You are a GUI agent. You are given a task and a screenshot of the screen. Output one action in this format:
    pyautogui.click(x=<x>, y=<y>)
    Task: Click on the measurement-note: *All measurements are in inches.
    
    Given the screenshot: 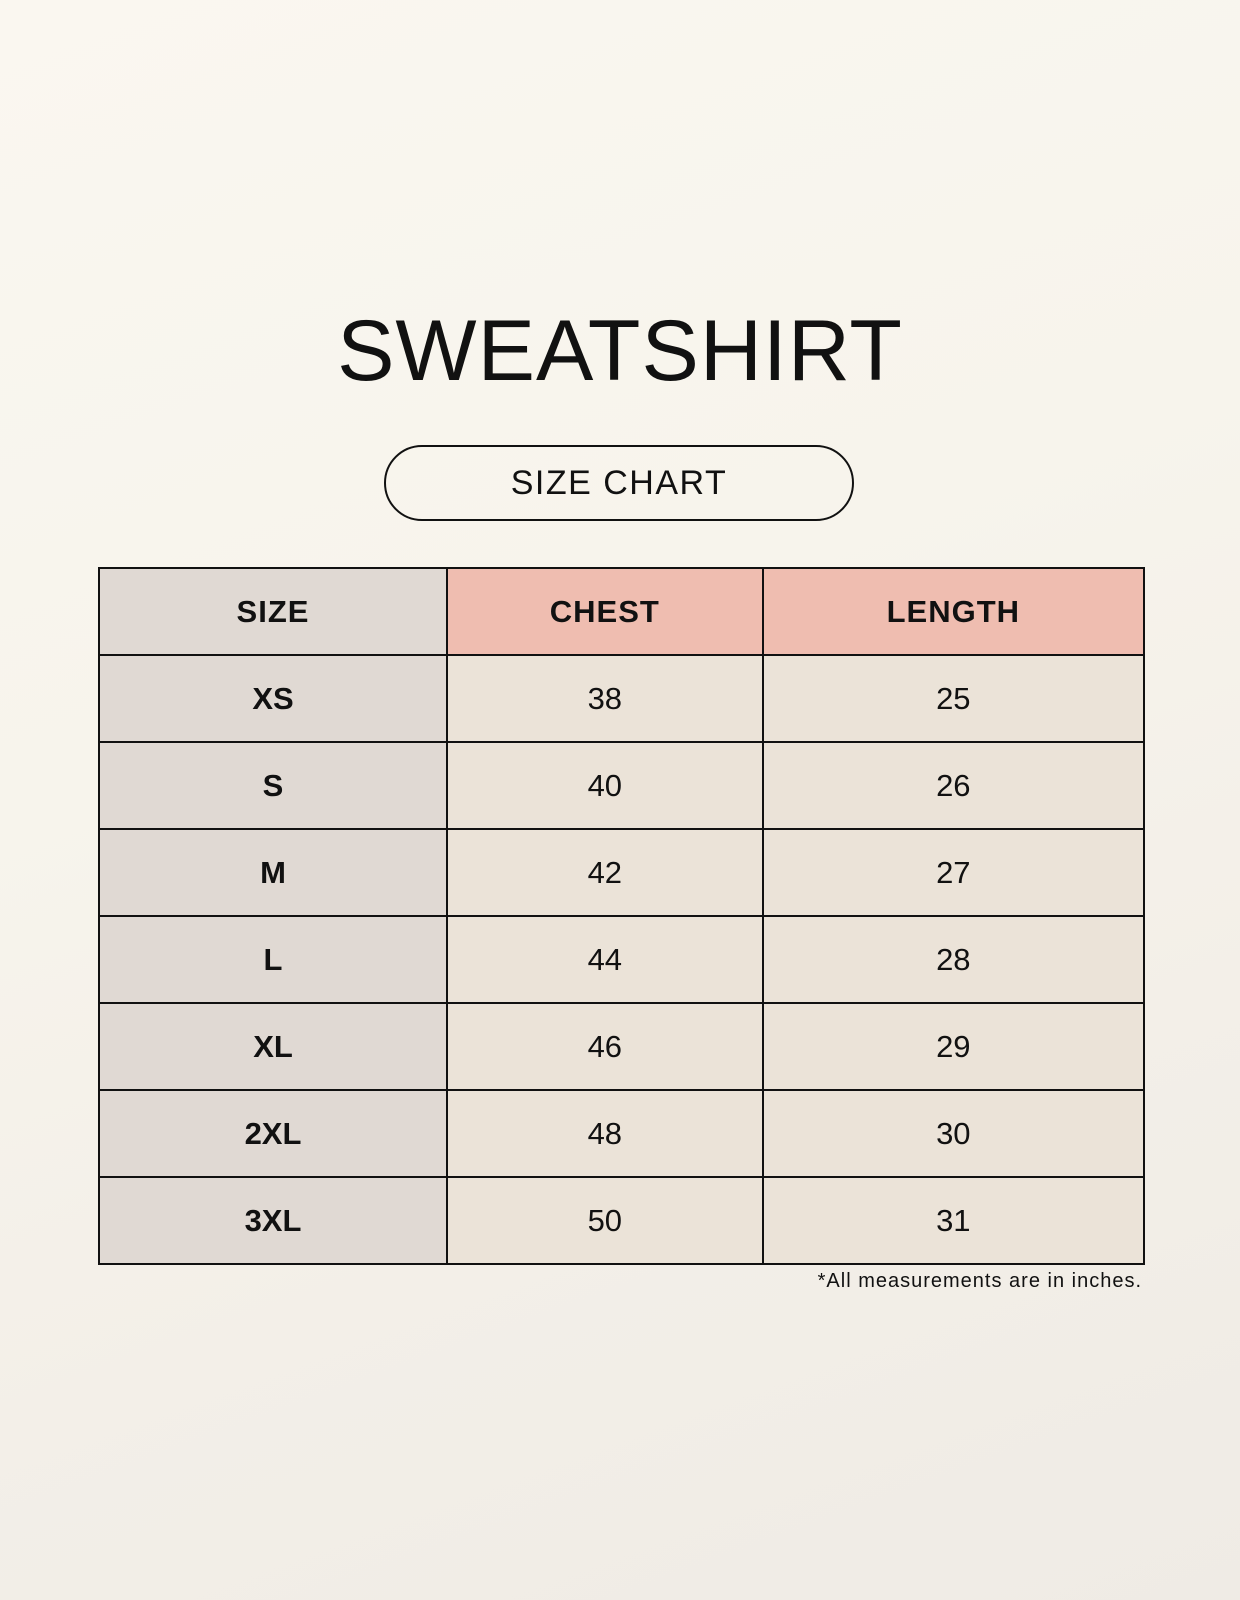 What is the action you would take?
    pyautogui.click(x=979, y=1281)
    